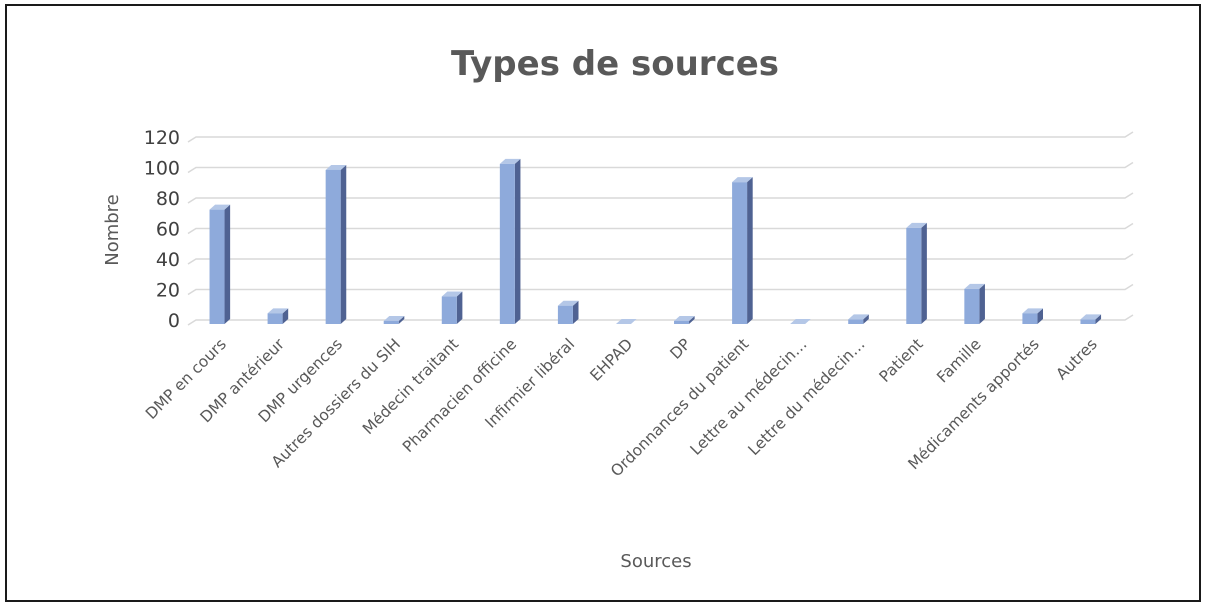 Image resolution: width=1208 pixels, height=607 pixels. What do you see at coordinates (459, 395) in the screenshot?
I see `x-tick-label: Pharmacien officine` at bounding box center [459, 395].